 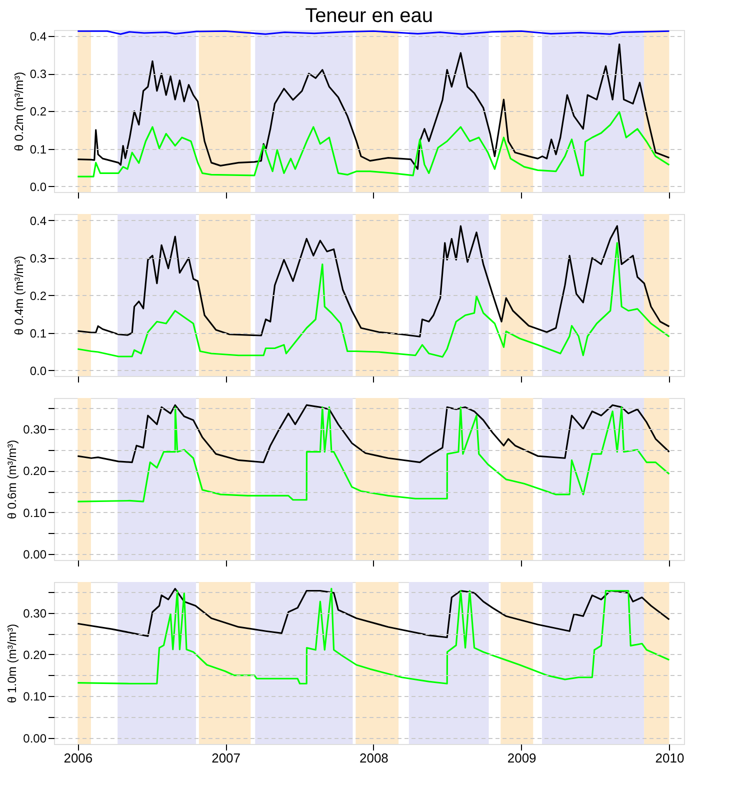 What do you see at coordinates (19, 112) in the screenshot?
I see `y-axis-title: θ 0.2m (m³/m³)` at bounding box center [19, 112].